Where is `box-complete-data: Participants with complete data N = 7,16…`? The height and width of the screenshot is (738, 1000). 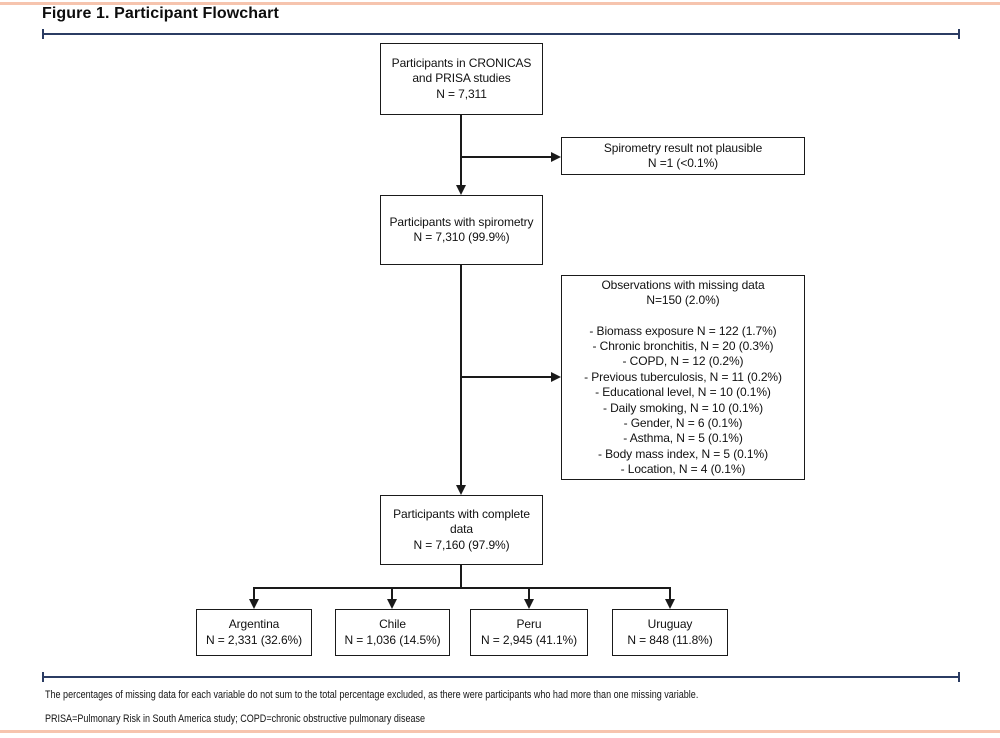
box-complete-data: Participants with complete data N = 7,16… is located at coordinates (461, 530).